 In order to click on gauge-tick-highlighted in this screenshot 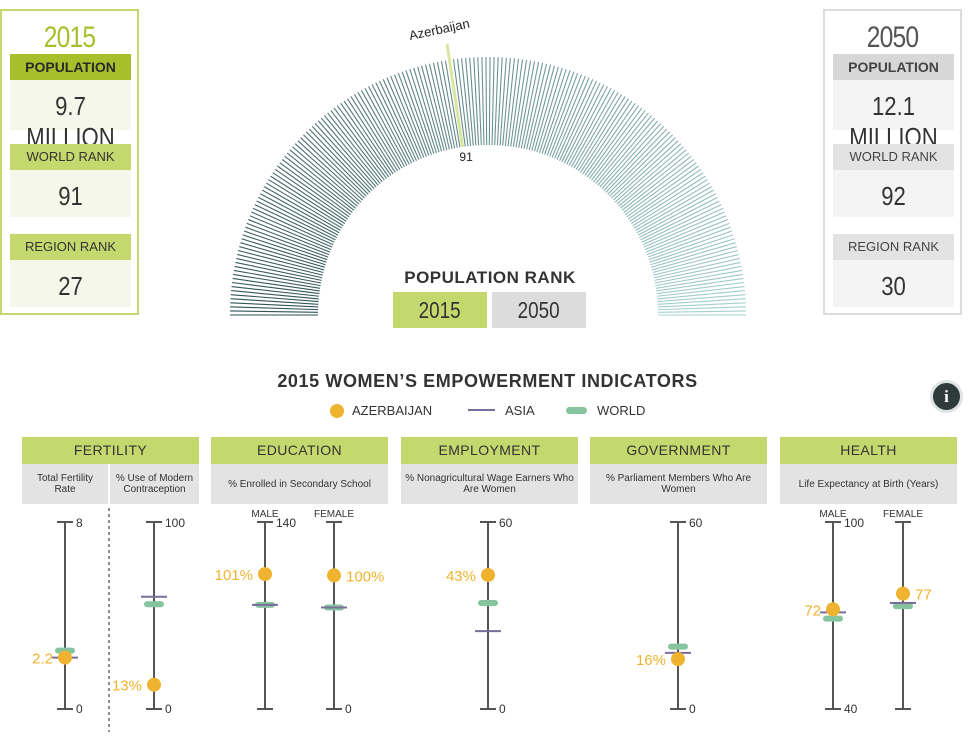, I will do `click(455, 95)`.